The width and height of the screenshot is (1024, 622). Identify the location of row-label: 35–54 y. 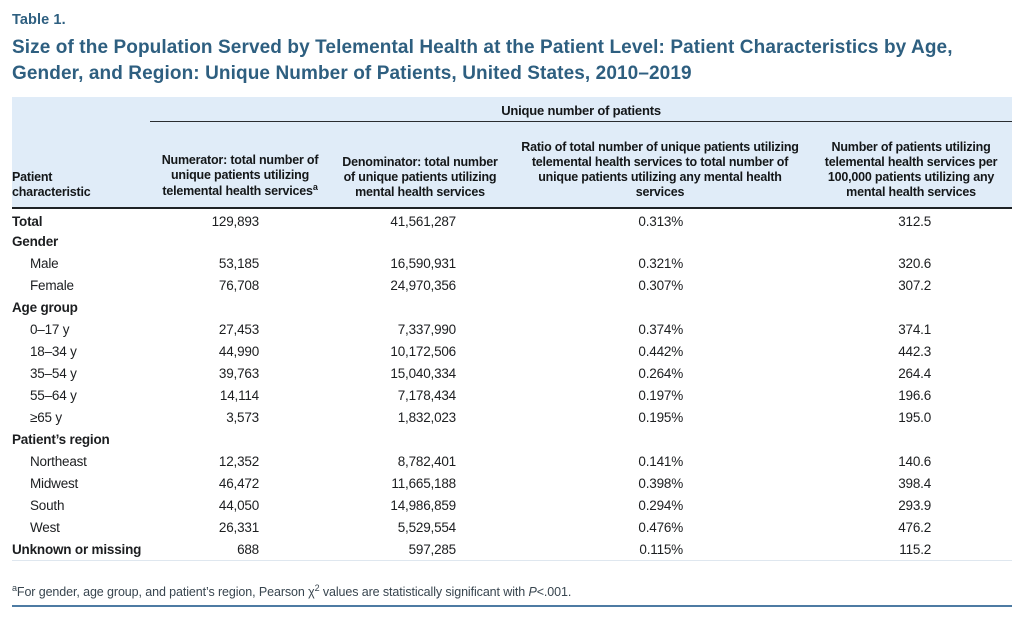
(53, 373).